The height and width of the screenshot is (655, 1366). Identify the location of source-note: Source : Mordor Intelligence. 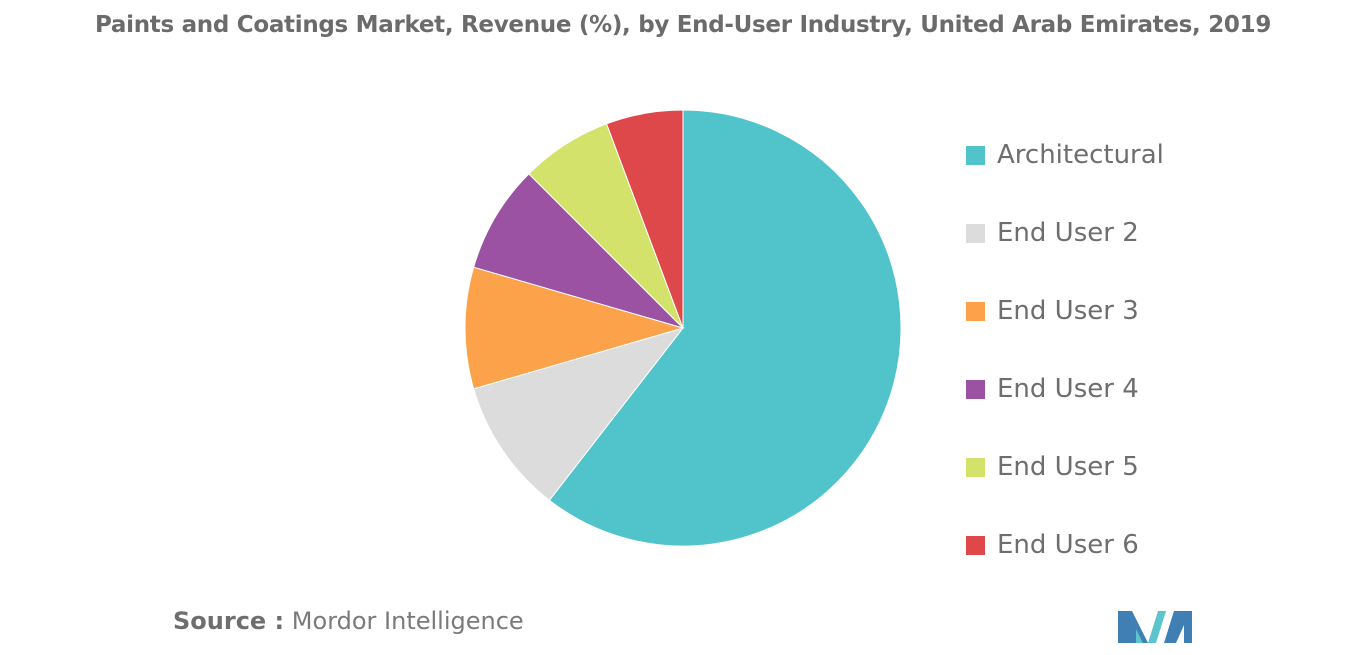
(348, 621).